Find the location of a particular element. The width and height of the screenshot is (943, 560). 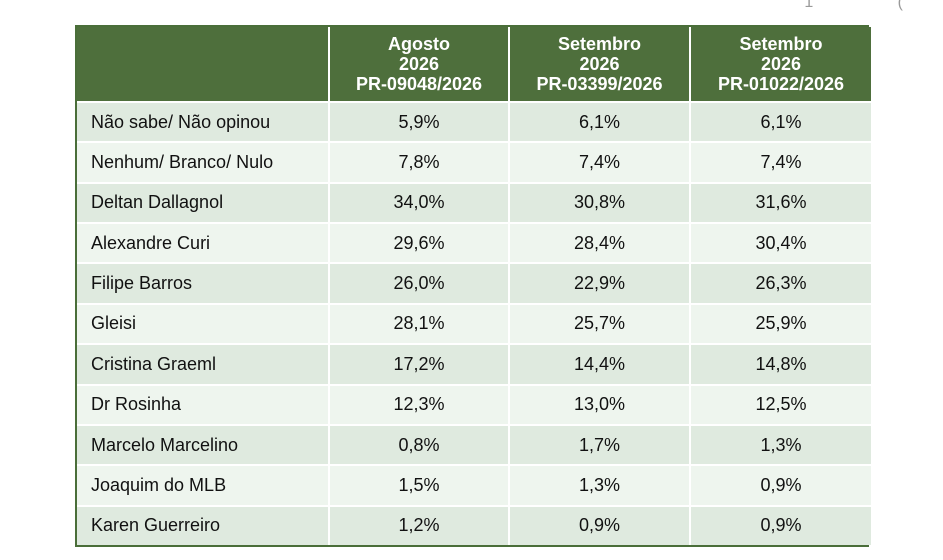

cell-value: 28,4% is located at coordinates (599, 243).